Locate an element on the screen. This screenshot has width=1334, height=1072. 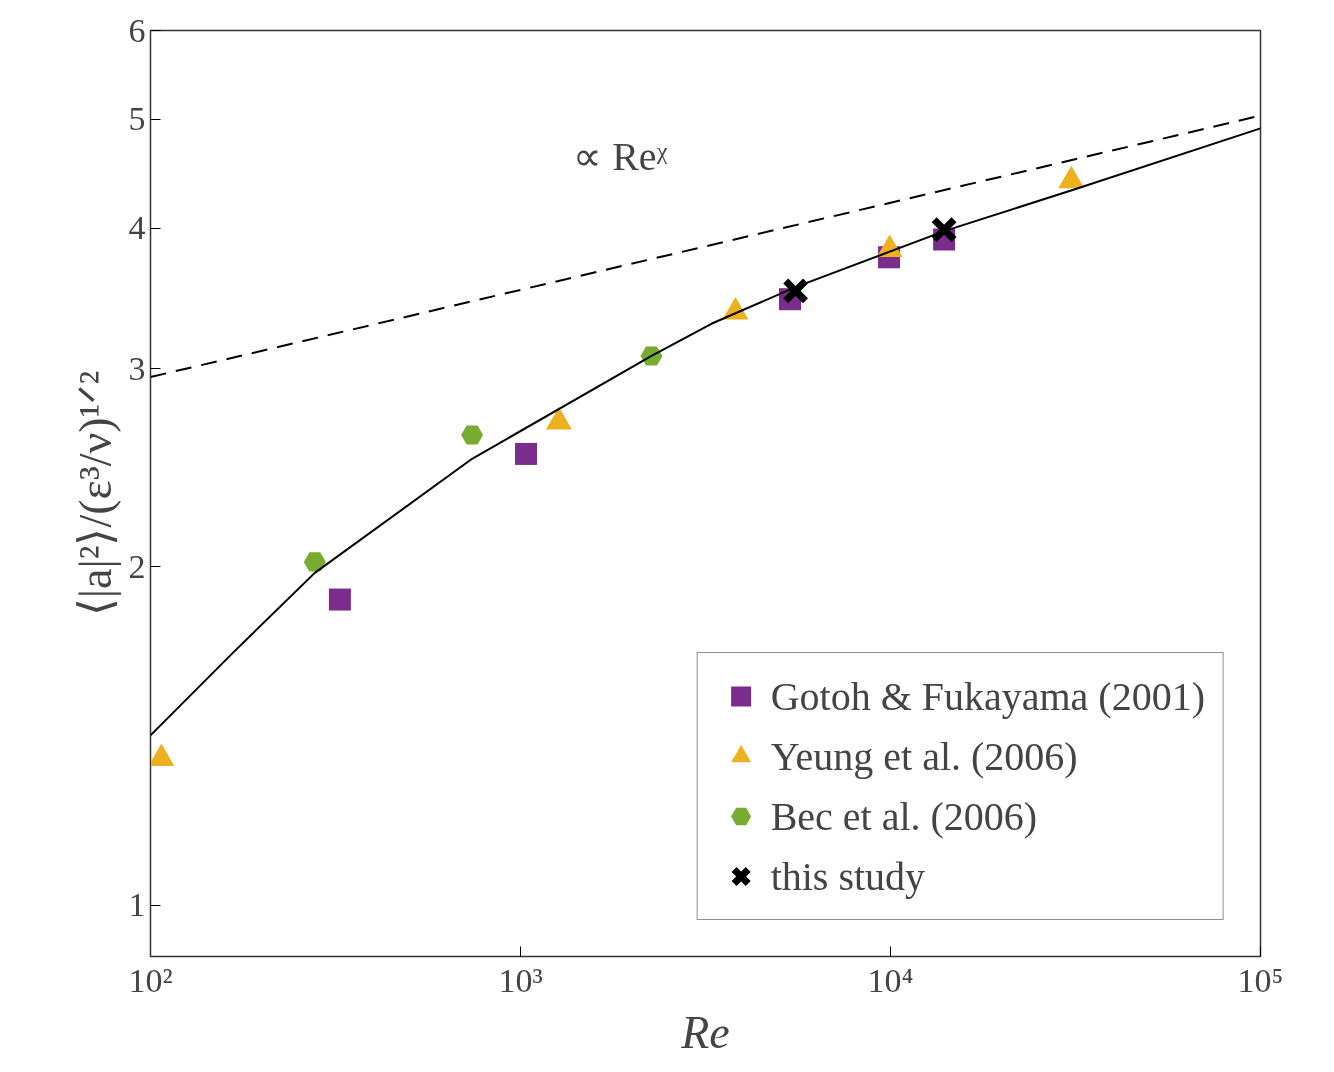
x-tick-label: 10³ is located at coordinates (520, 980).